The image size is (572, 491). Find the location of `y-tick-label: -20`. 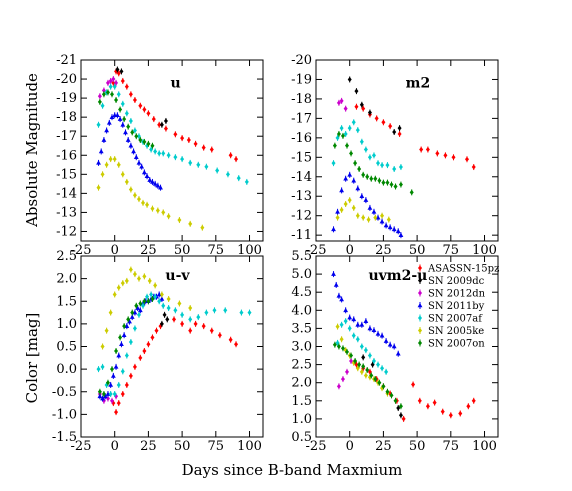

y-tick-label: -20 is located at coordinates (301, 60).